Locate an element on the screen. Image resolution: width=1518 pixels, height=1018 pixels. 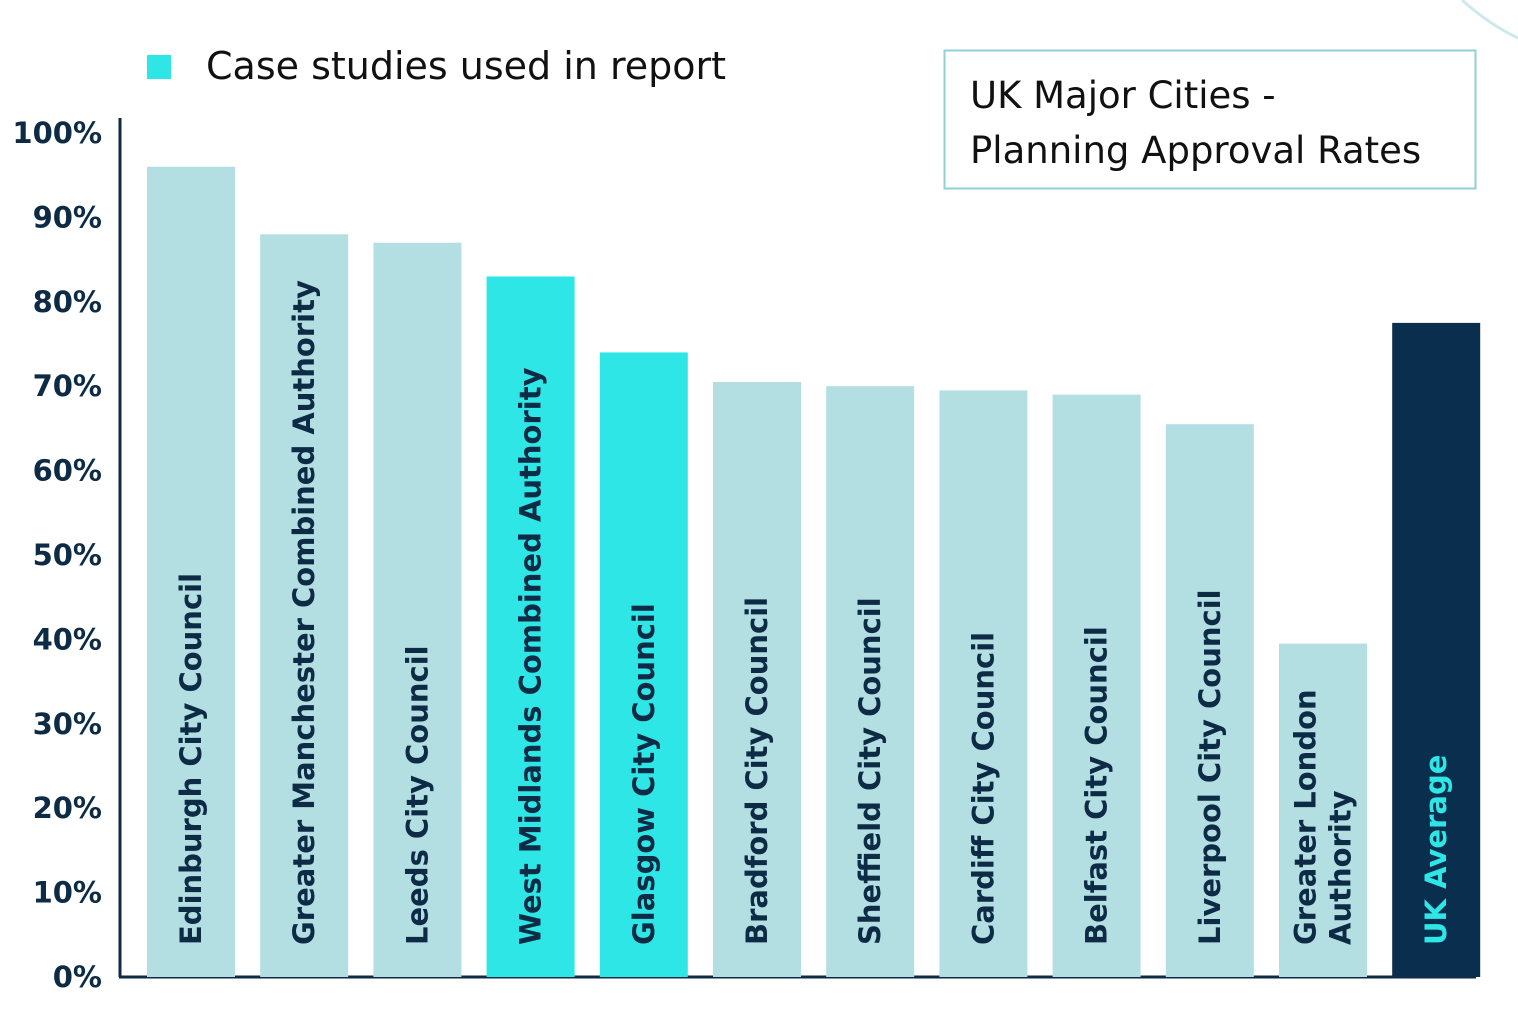
bar-label: UK Average is located at coordinates (1436, 850).